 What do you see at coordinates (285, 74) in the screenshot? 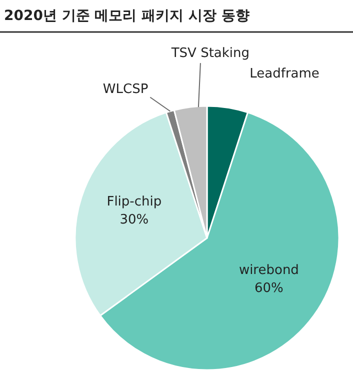
I see `slice-label: Leadframe` at bounding box center [285, 74].